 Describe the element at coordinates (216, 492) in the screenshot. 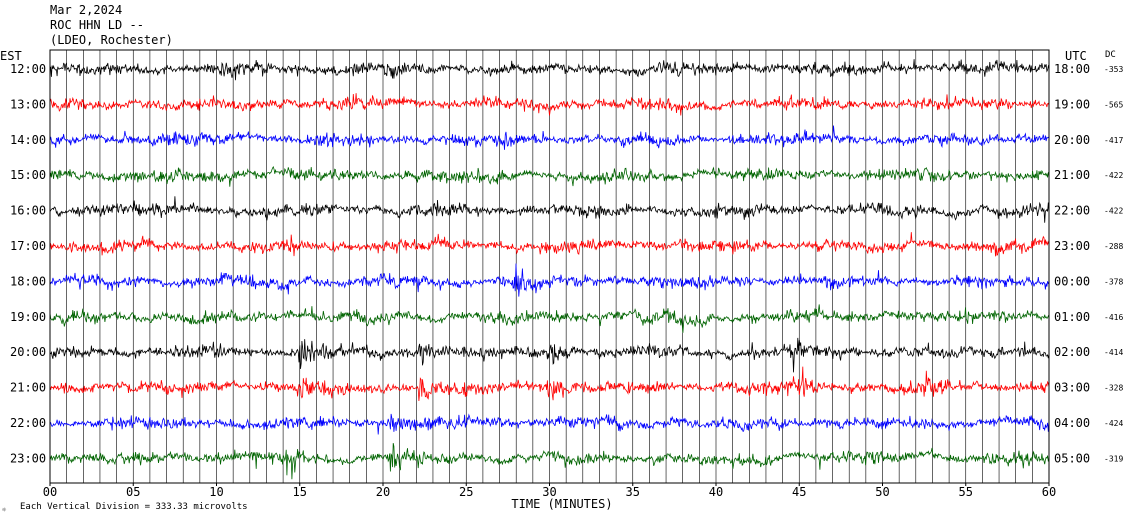

I see `x-tick-label: 10` at that location.